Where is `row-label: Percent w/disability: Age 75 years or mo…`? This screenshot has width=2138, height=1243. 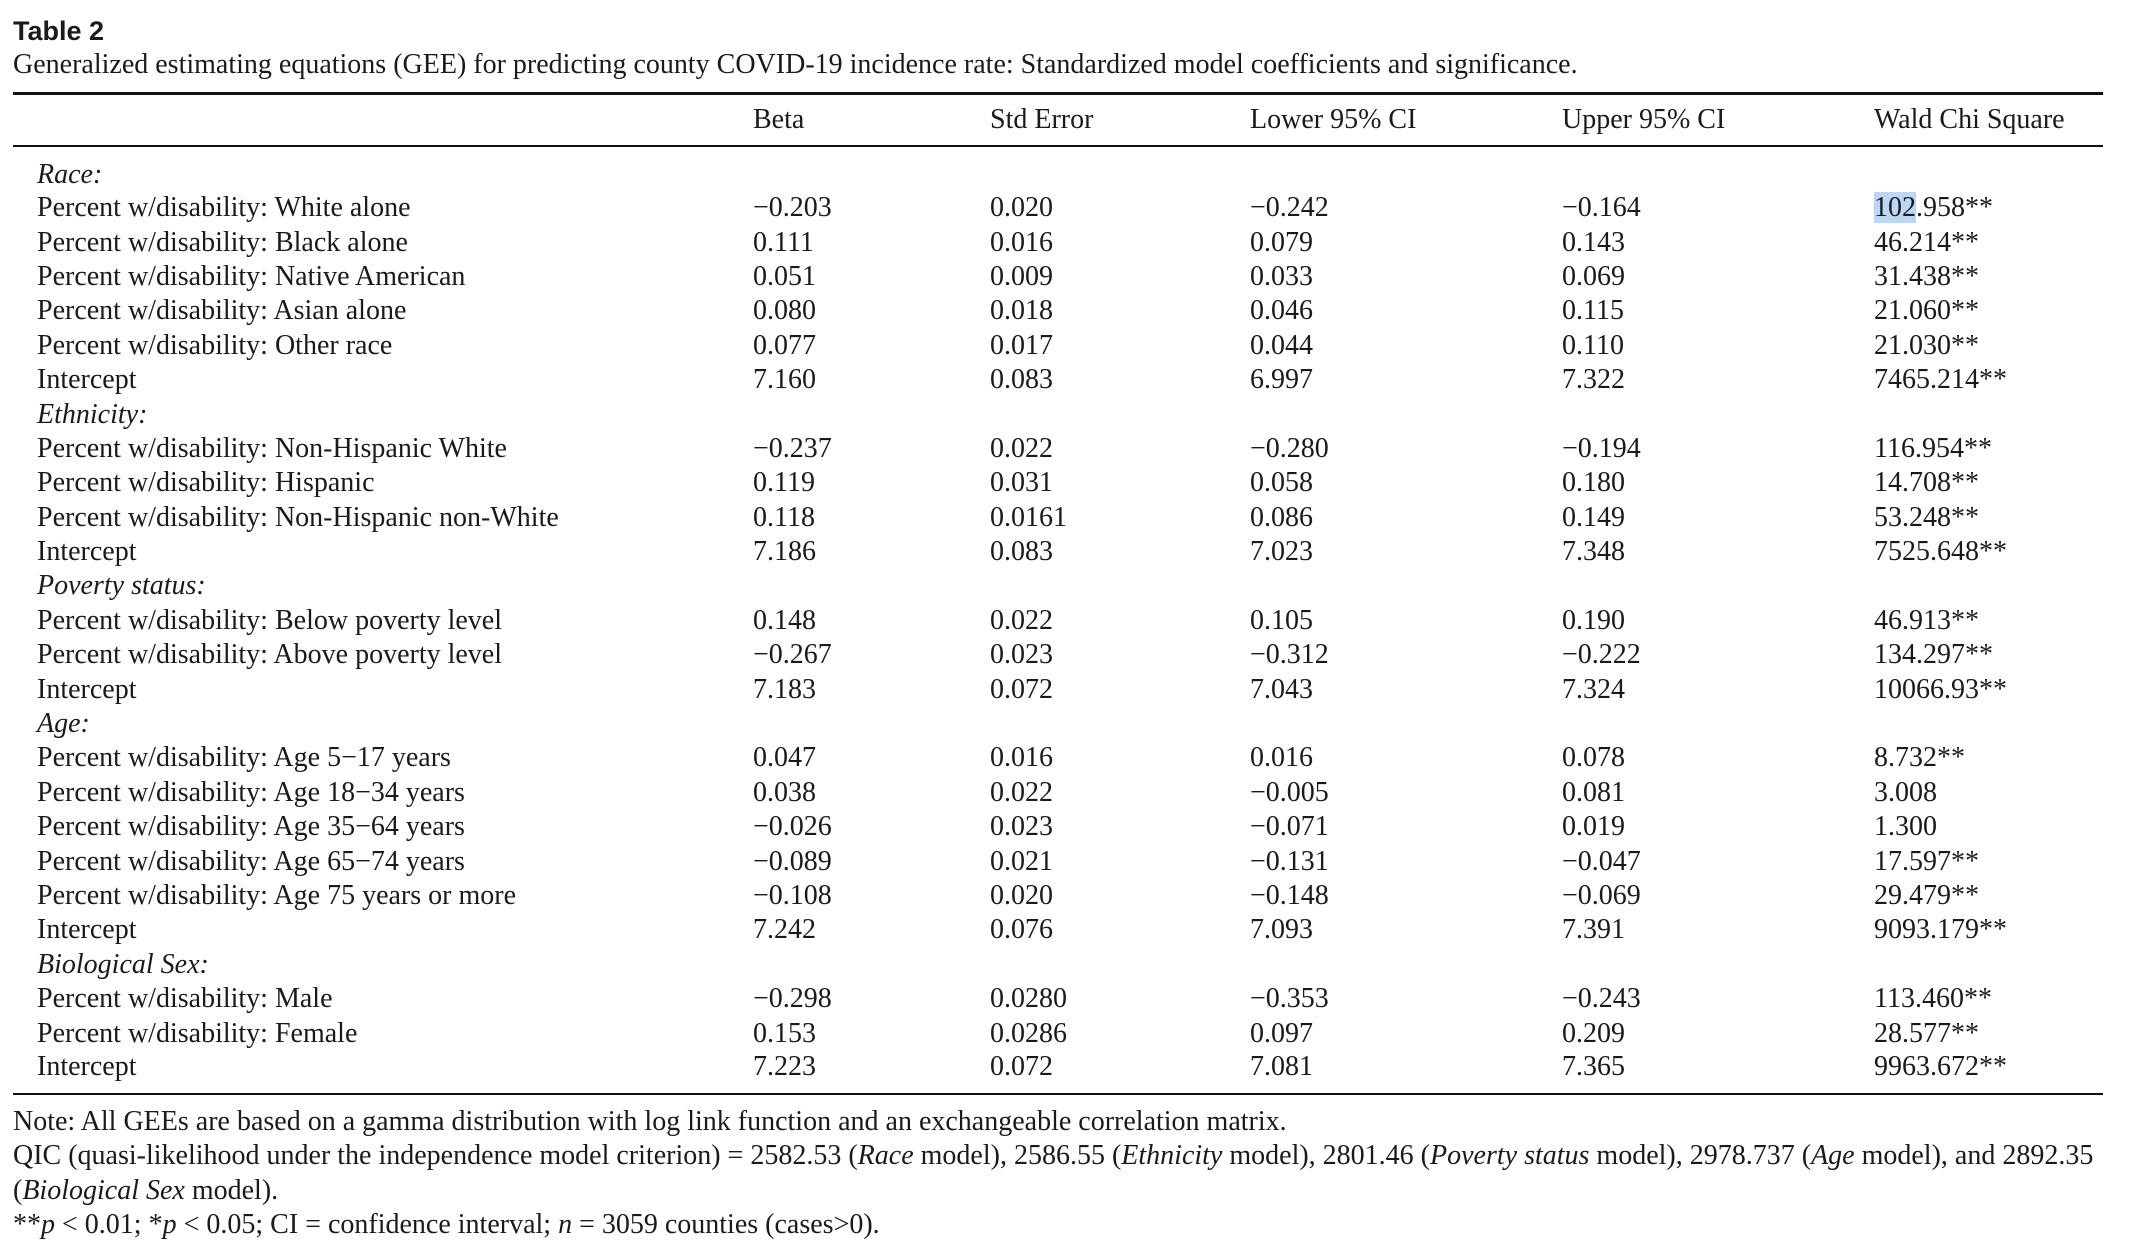
row-label: Percent w/disability: Age 75 years or mo… is located at coordinates (276, 895).